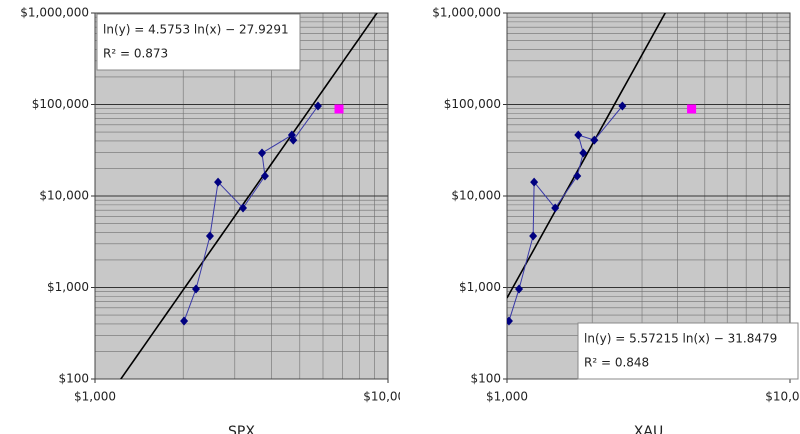  I want to click on x-axis-title: SPX, so click(241, 429).